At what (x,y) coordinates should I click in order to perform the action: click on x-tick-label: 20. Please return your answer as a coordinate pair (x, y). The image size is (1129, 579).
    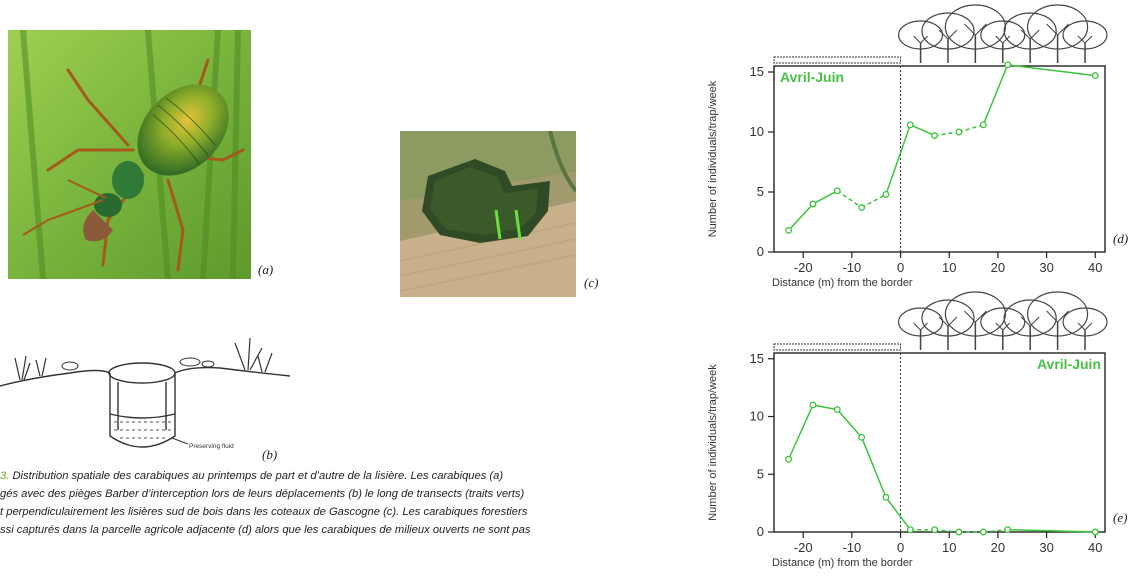
    Looking at the image, I should click on (998, 547).